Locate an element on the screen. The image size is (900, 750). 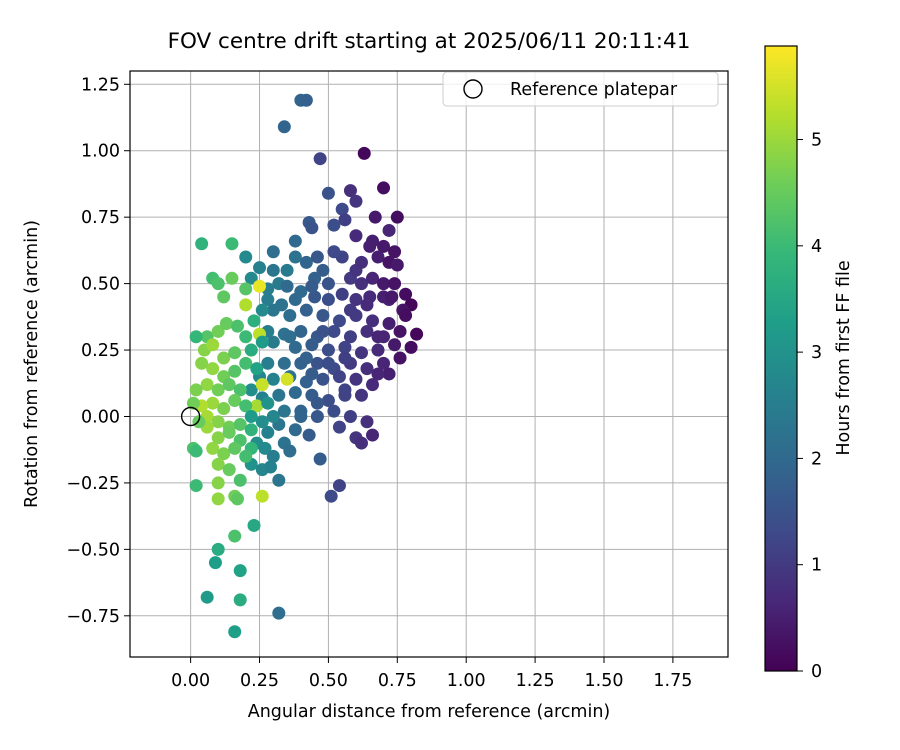
x-tick-label: 0.00 is located at coordinates (190, 681).